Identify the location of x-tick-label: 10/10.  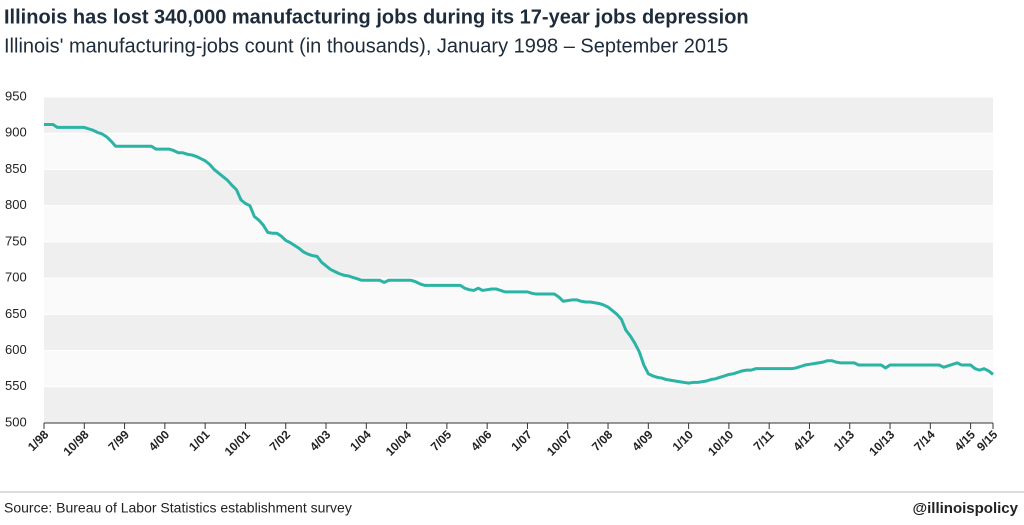
(720, 442).